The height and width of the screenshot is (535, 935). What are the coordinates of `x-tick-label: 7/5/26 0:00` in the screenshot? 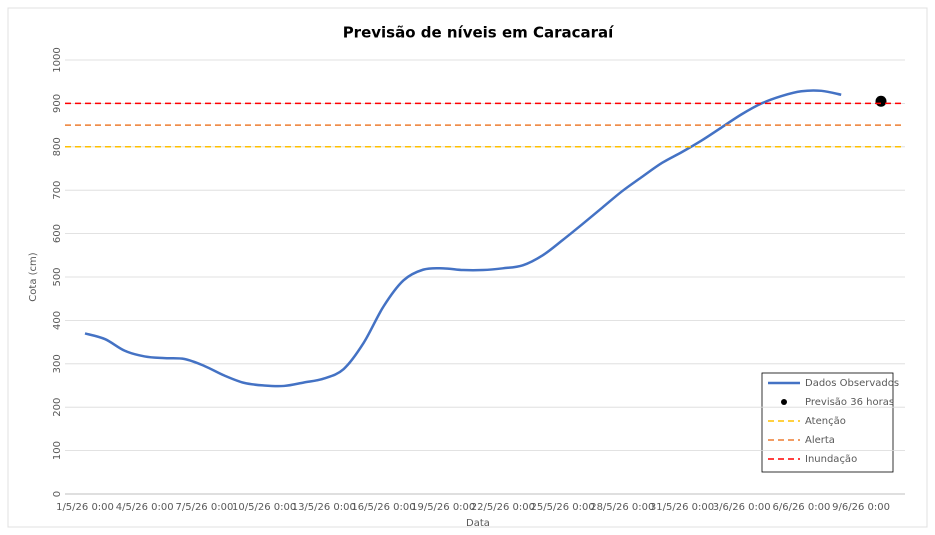 It's located at (204, 507).